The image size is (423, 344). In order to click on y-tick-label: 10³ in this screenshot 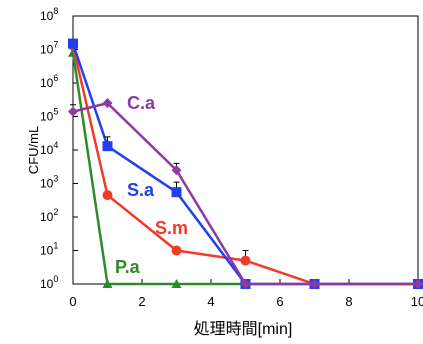, I will do `click(49, 182)`.